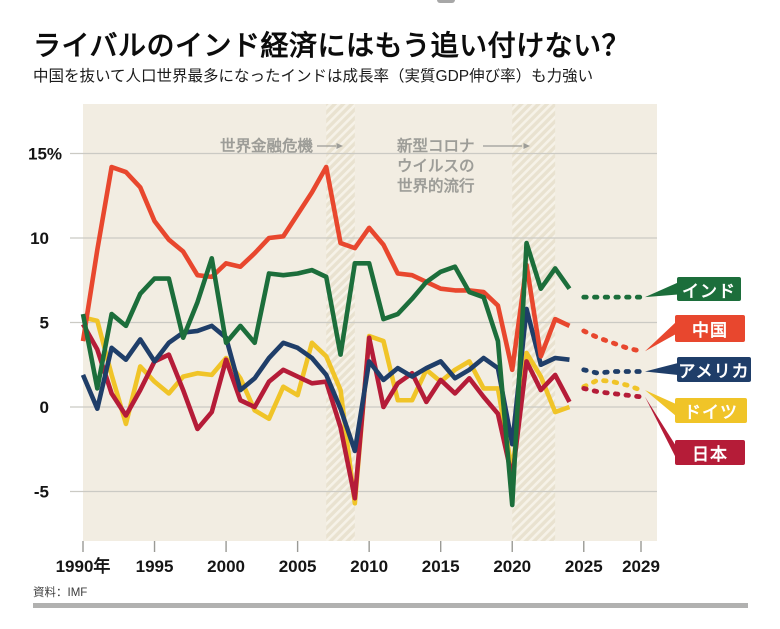 This screenshot has width=780, height=629. I want to click on x-axis-label: 2015, so click(441, 566).